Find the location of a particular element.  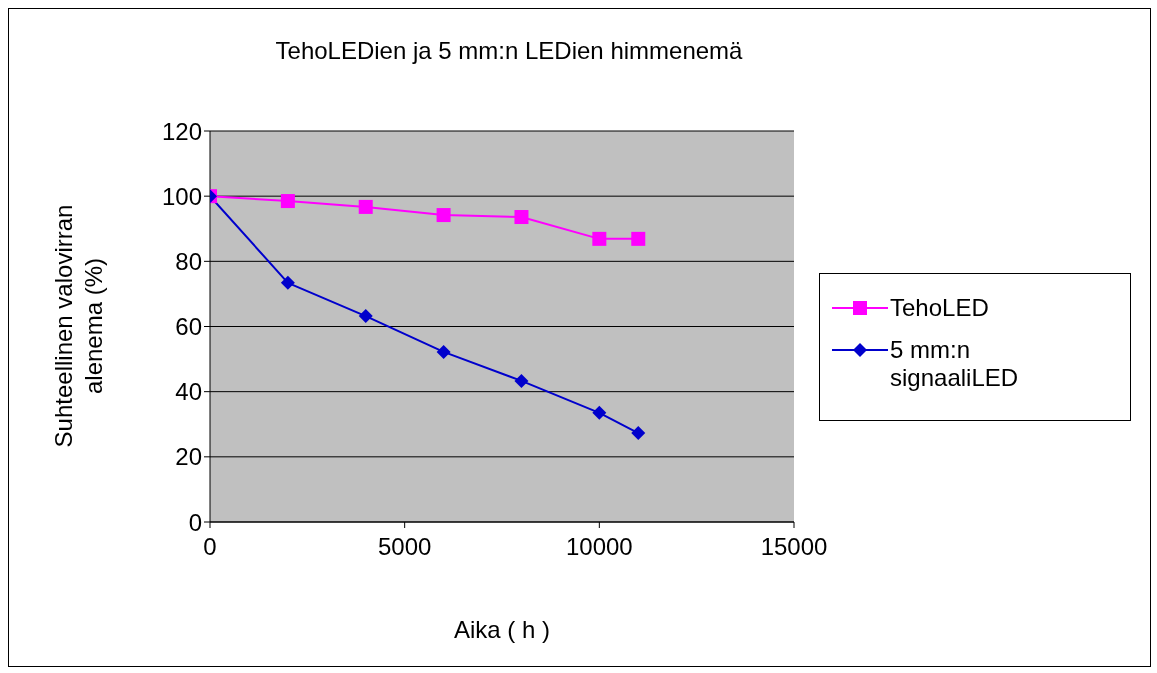

y-tick-label: 80 is located at coordinates (188, 261).